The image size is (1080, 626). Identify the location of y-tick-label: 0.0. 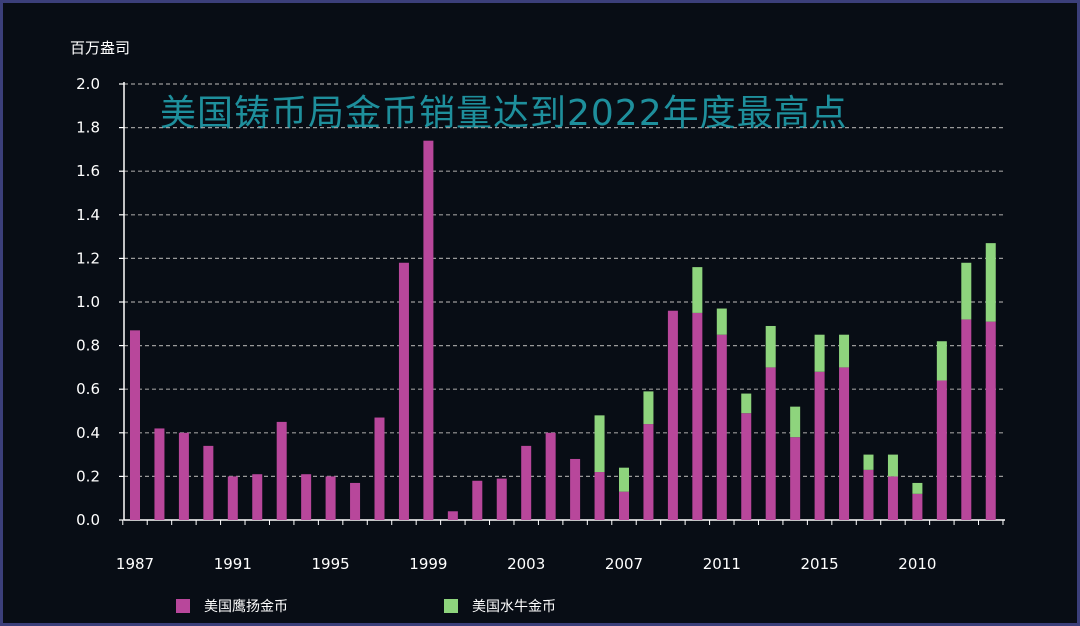
(88, 520).